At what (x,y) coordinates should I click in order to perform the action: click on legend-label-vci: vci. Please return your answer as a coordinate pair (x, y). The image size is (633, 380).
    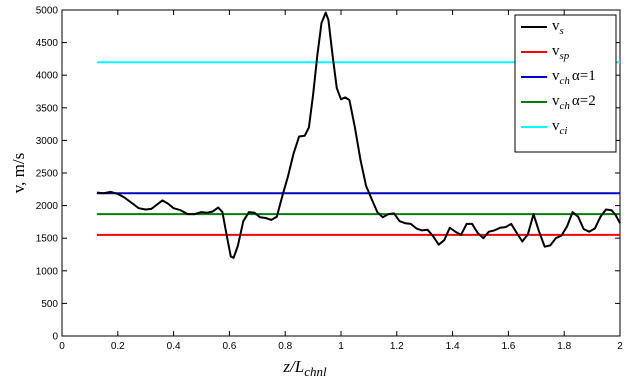
    Looking at the image, I should click on (559, 127).